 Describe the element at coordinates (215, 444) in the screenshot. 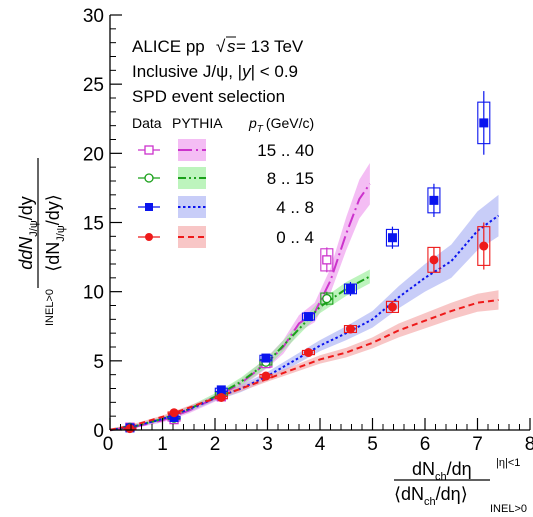

I see `x-tick-label: 2` at that location.